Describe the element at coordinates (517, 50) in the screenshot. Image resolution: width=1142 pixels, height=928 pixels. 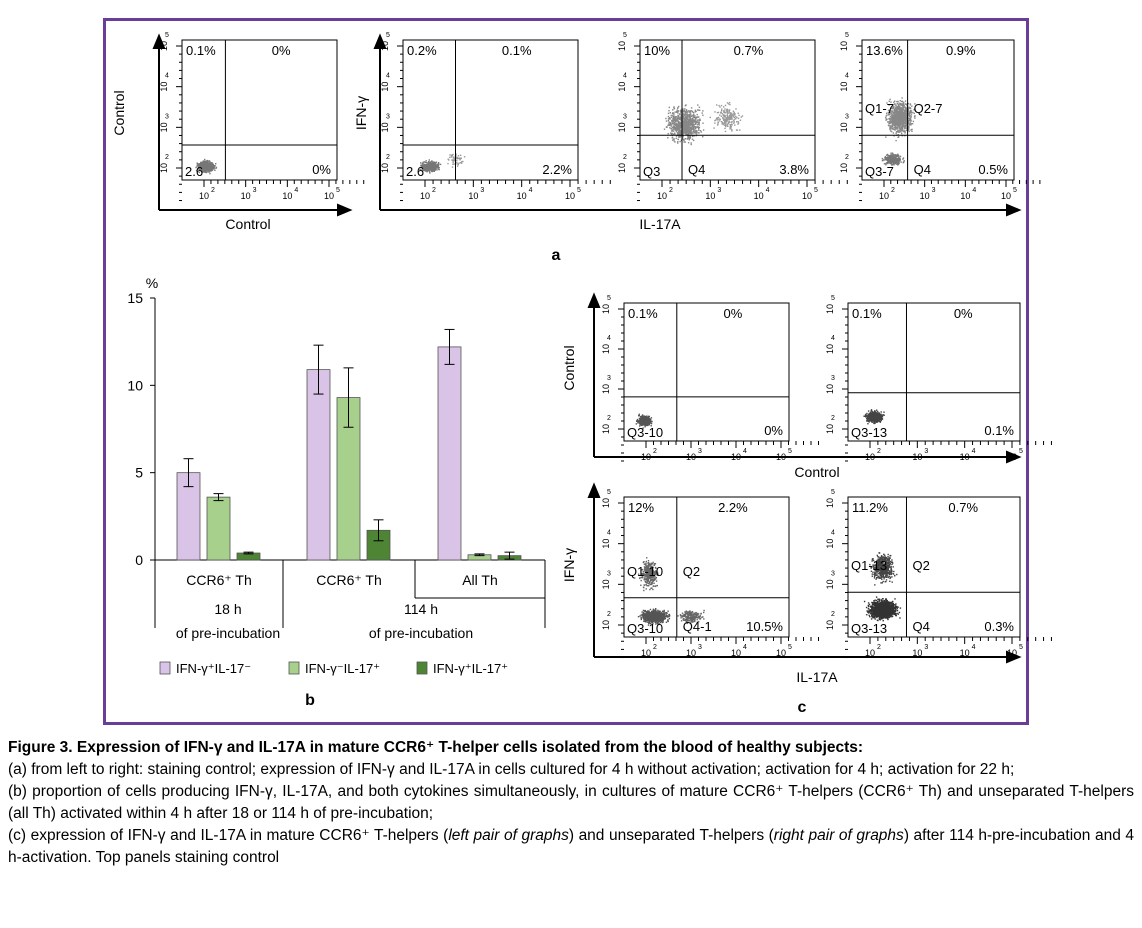
I see `a-plot-2-q-ur: 0.1%` at that location.